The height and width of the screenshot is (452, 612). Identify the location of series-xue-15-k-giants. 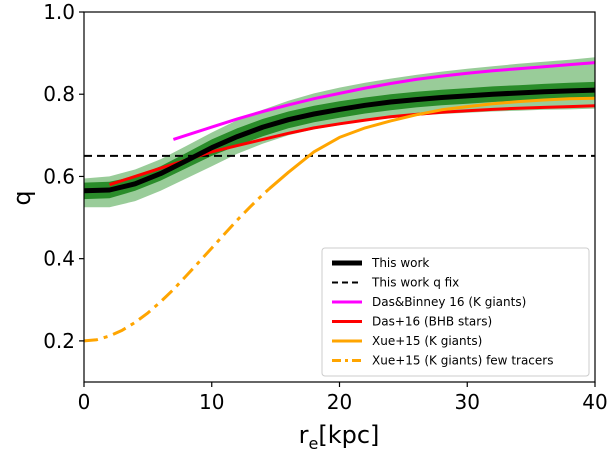
(432, 143).